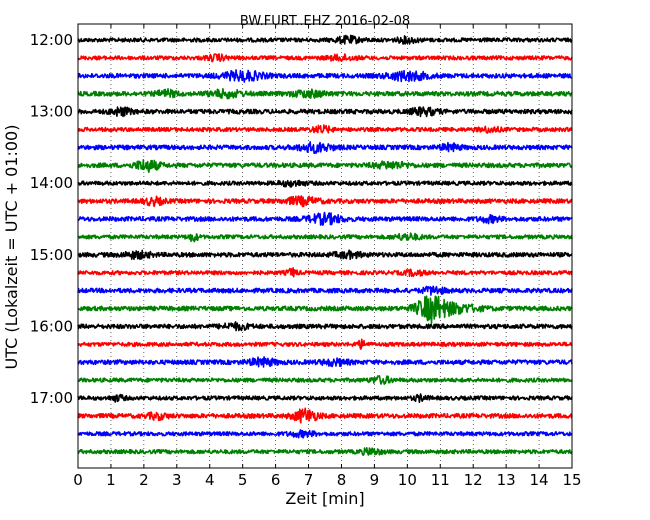  Describe the element at coordinates (571, 480) in the screenshot. I see `x-tick-label: 15` at that location.